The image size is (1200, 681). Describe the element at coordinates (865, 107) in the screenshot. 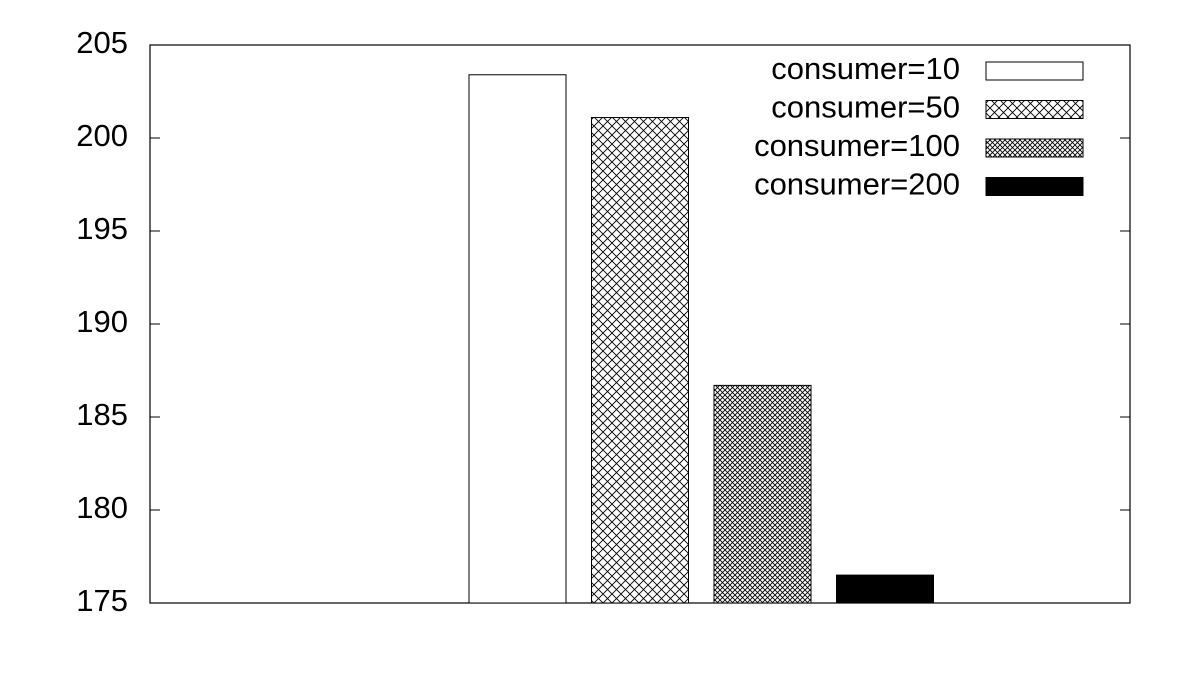

I see `legend-label: consumer=50` at that location.